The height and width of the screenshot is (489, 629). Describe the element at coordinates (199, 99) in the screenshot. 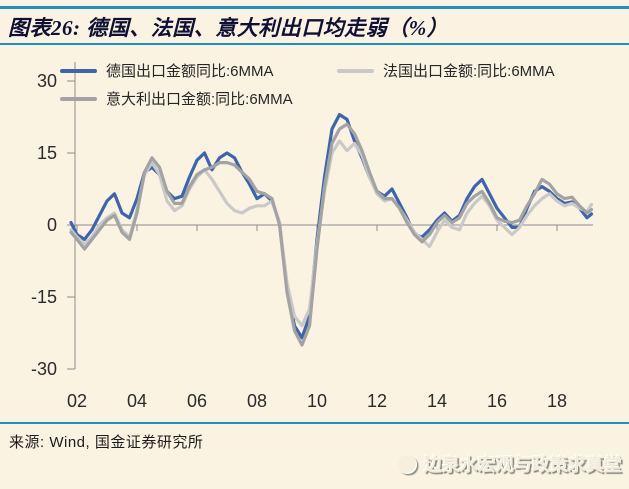

I see `legend-label-italy: 意大利出口金额:同比:6MMA` at that location.